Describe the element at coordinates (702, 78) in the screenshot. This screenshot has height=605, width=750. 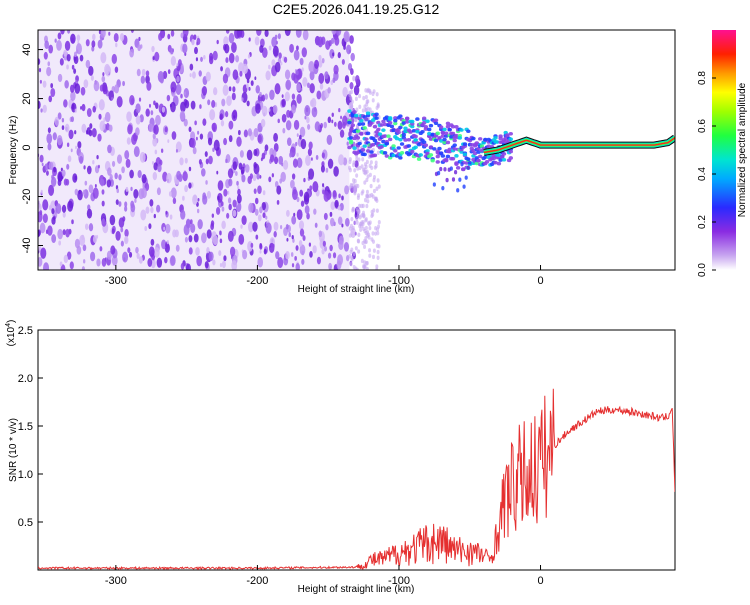
I see `colorbar-tick-label: 0.8` at that location.